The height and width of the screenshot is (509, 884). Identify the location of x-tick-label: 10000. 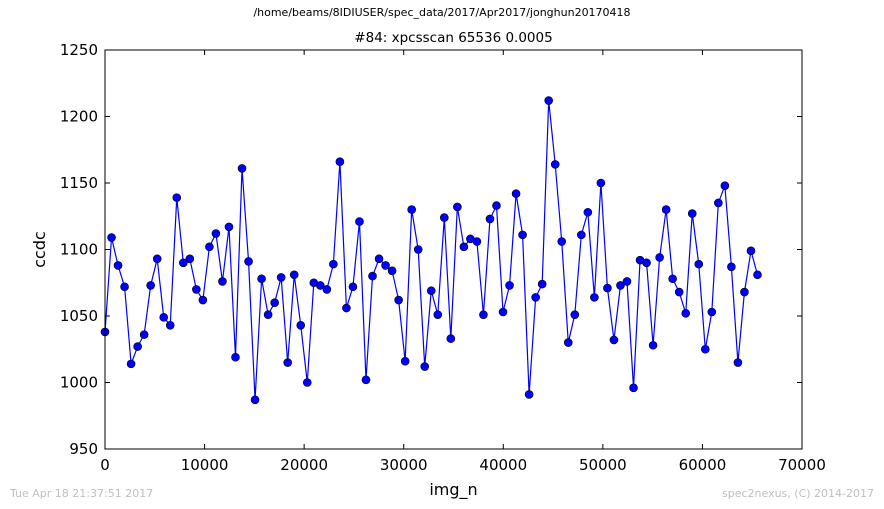
(205, 465).